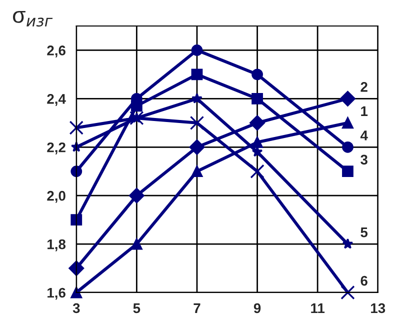 The width and height of the screenshot is (402, 325). Describe the element at coordinates (318, 308) in the screenshot. I see `x-tick-label: 11` at that location.